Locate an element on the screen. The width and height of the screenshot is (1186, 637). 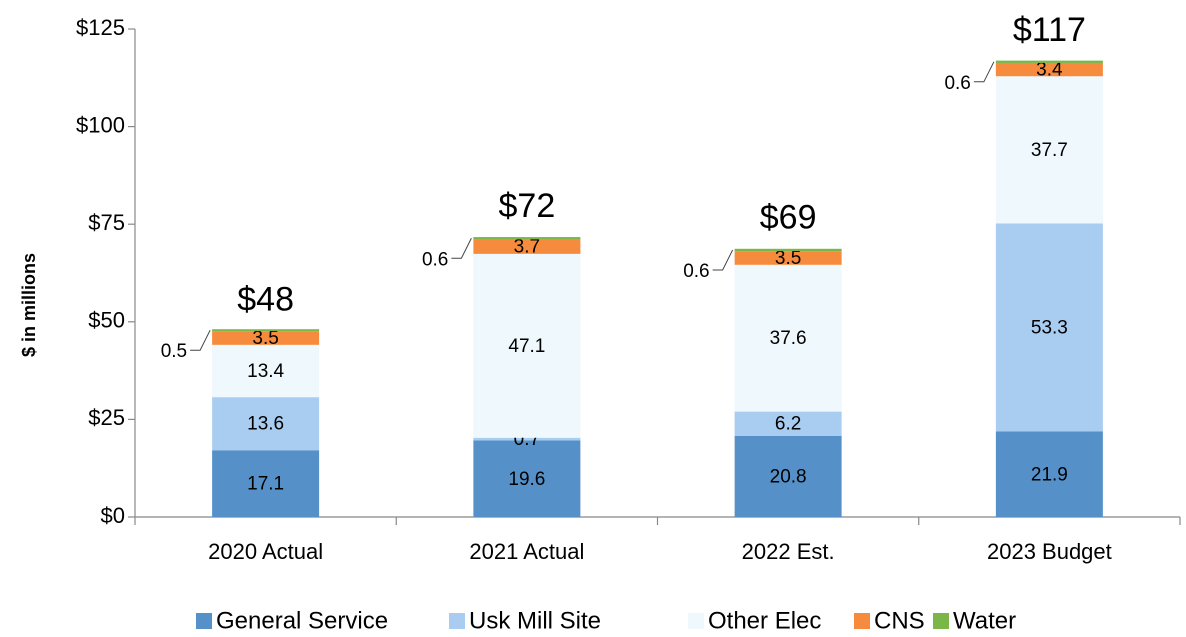
total-label: $69 is located at coordinates (788, 218).